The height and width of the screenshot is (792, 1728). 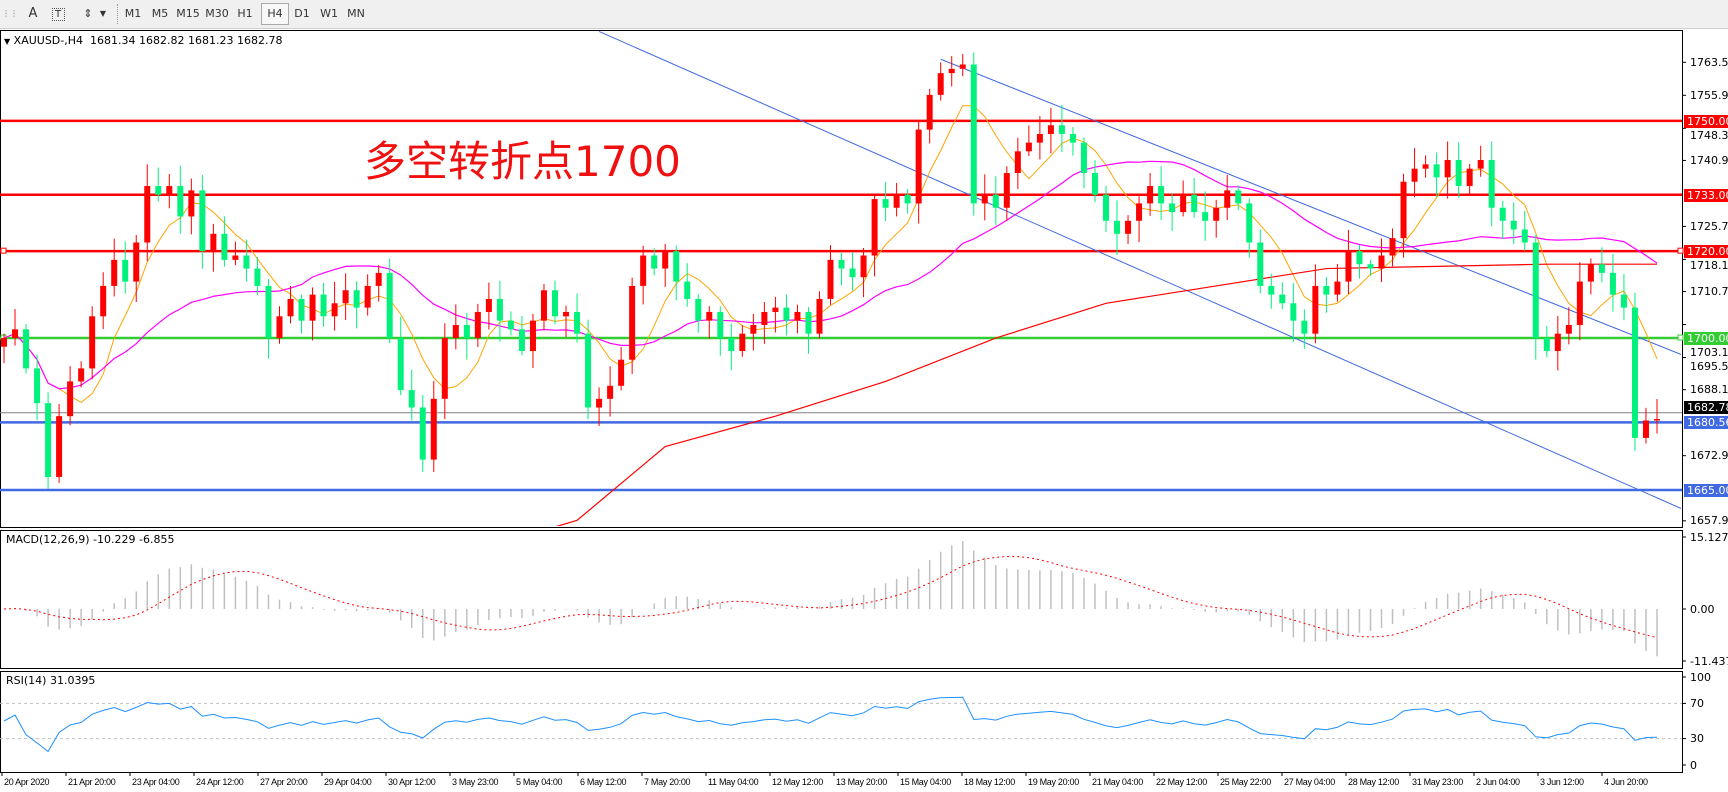 I want to click on time-label: 4 Jun 20:00, so click(x=1626, y=782).